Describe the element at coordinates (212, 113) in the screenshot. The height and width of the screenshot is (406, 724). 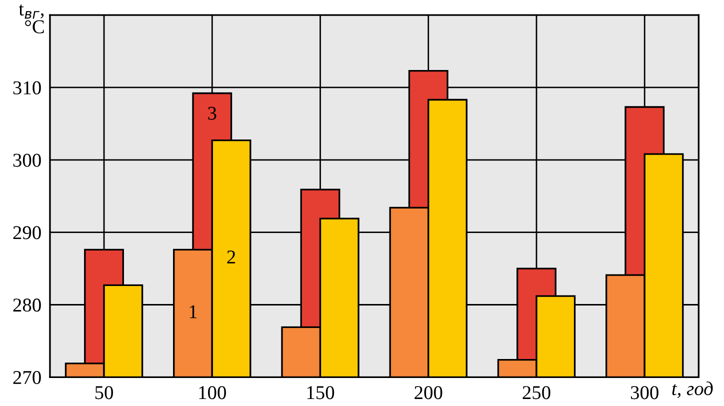
I see `series-label: 3` at that location.